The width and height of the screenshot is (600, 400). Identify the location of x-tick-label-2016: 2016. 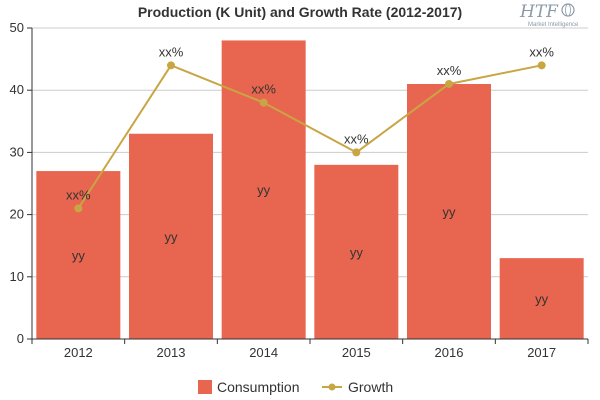
(449, 352).